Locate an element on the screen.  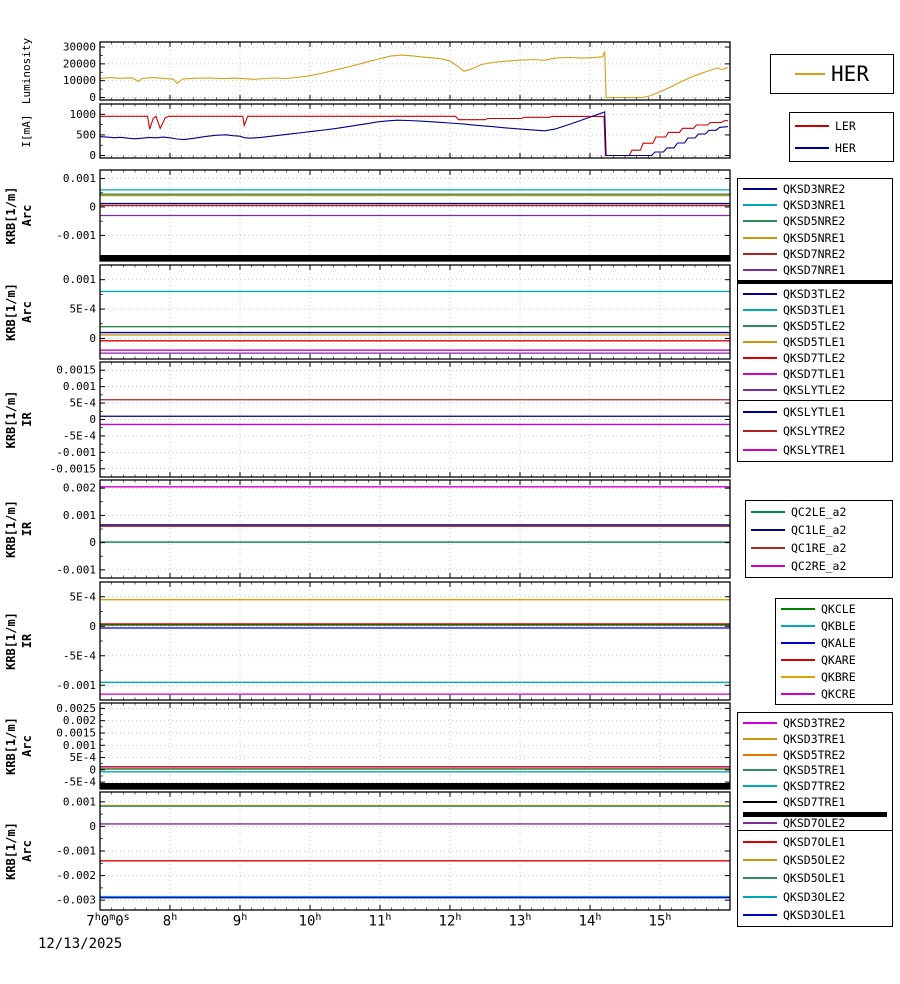
legend-entry: QKSD5TLE2 is located at coordinates (815, 326).